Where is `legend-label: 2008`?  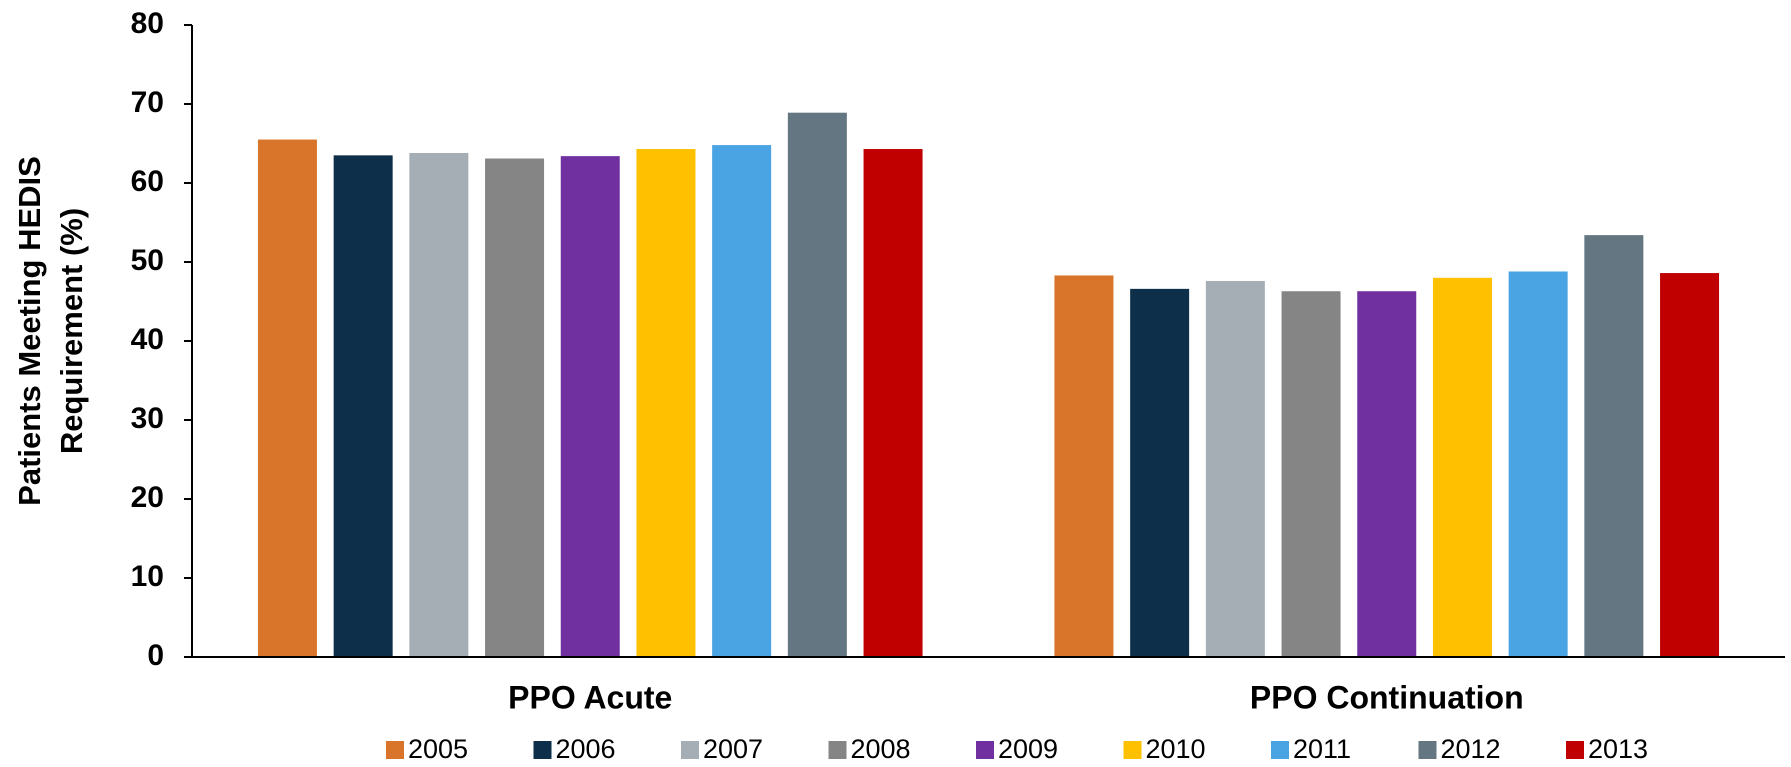 legend-label: 2008 is located at coordinates (881, 749).